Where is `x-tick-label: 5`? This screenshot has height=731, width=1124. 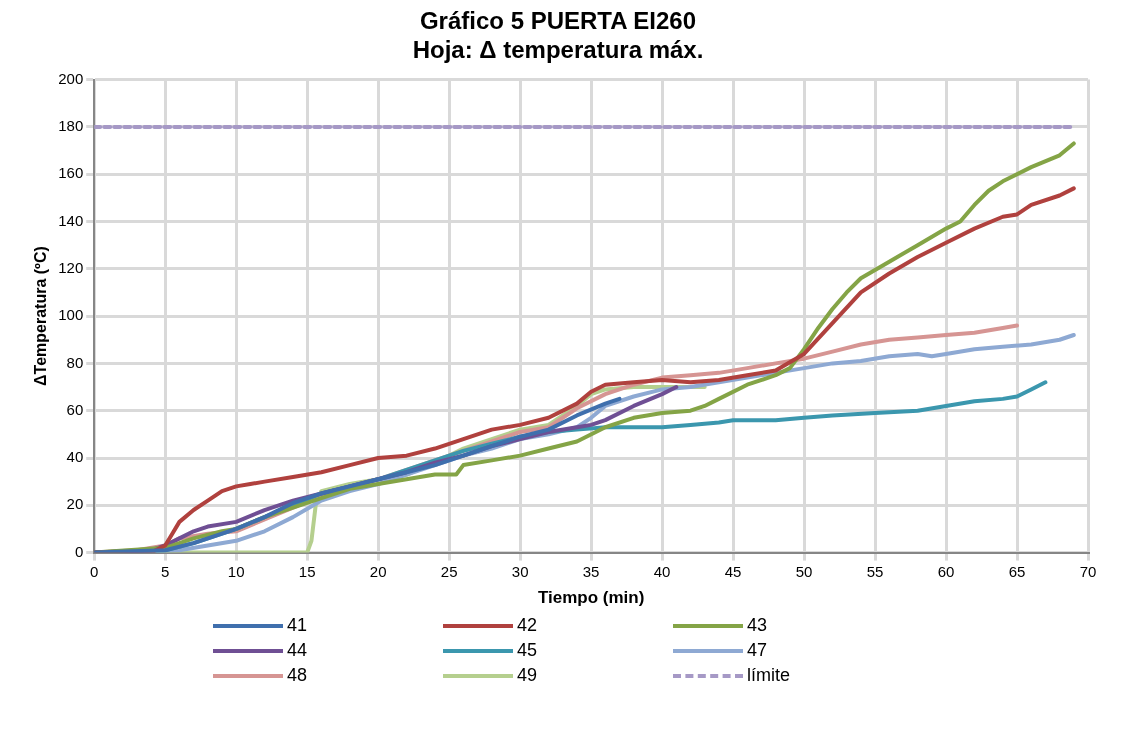
x-tick-label: 5 is located at coordinates (165, 571).